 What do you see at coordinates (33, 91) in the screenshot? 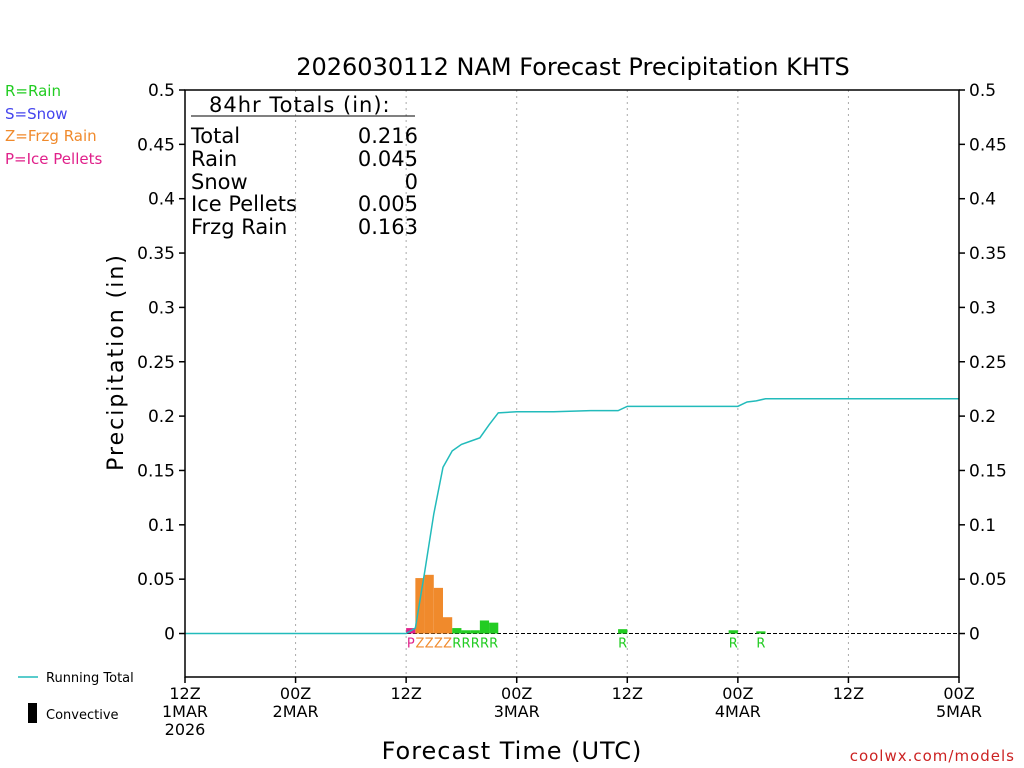
I see `legend-rain: R=Rain` at bounding box center [33, 91].